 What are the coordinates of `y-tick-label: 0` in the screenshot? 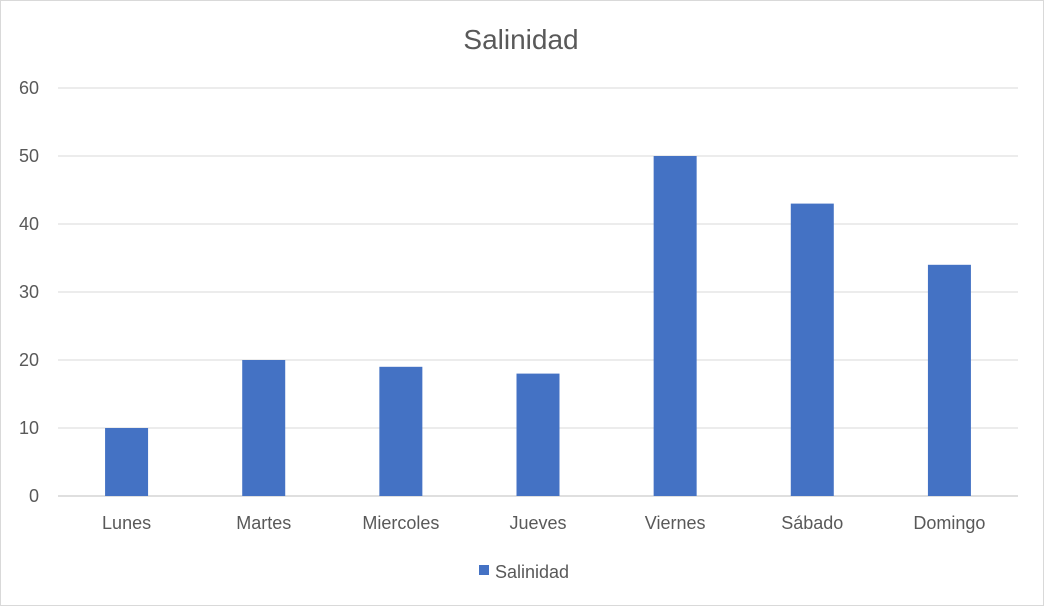 It's located at (34, 496).